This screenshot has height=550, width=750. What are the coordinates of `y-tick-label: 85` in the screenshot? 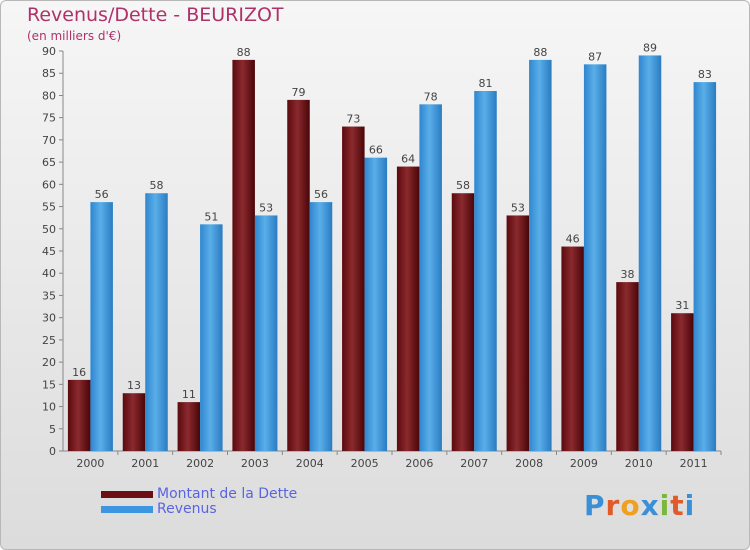 It's located at (49, 73).